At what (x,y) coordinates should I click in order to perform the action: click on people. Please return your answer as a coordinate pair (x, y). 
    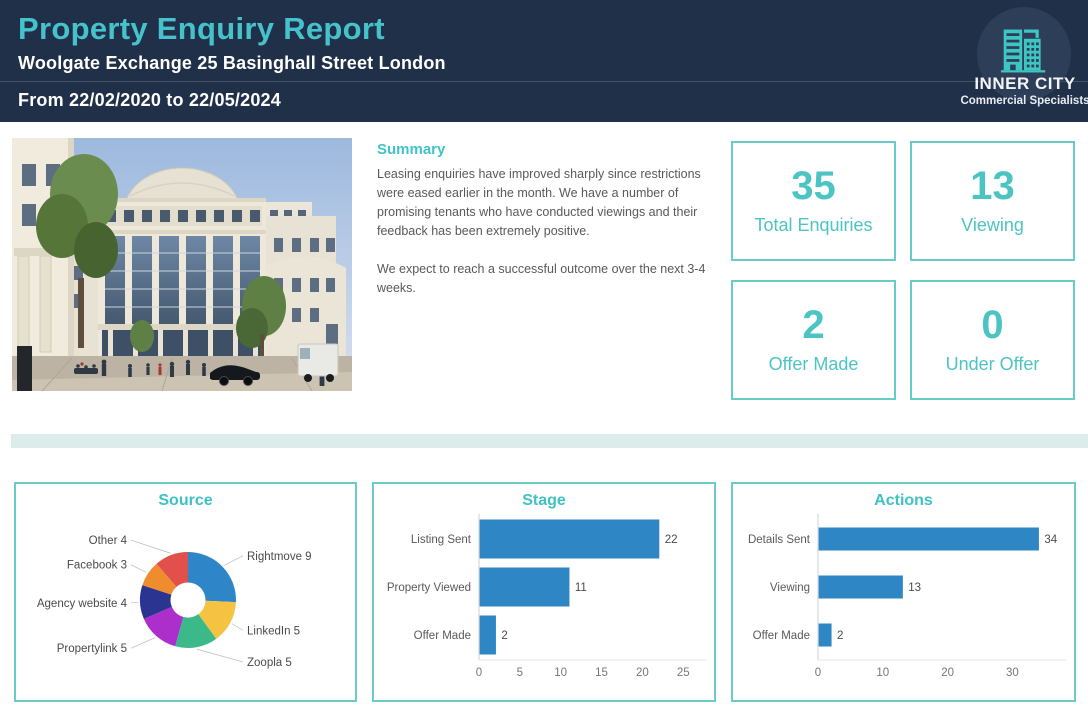
    Looking at the image, I should click on (199, 372).